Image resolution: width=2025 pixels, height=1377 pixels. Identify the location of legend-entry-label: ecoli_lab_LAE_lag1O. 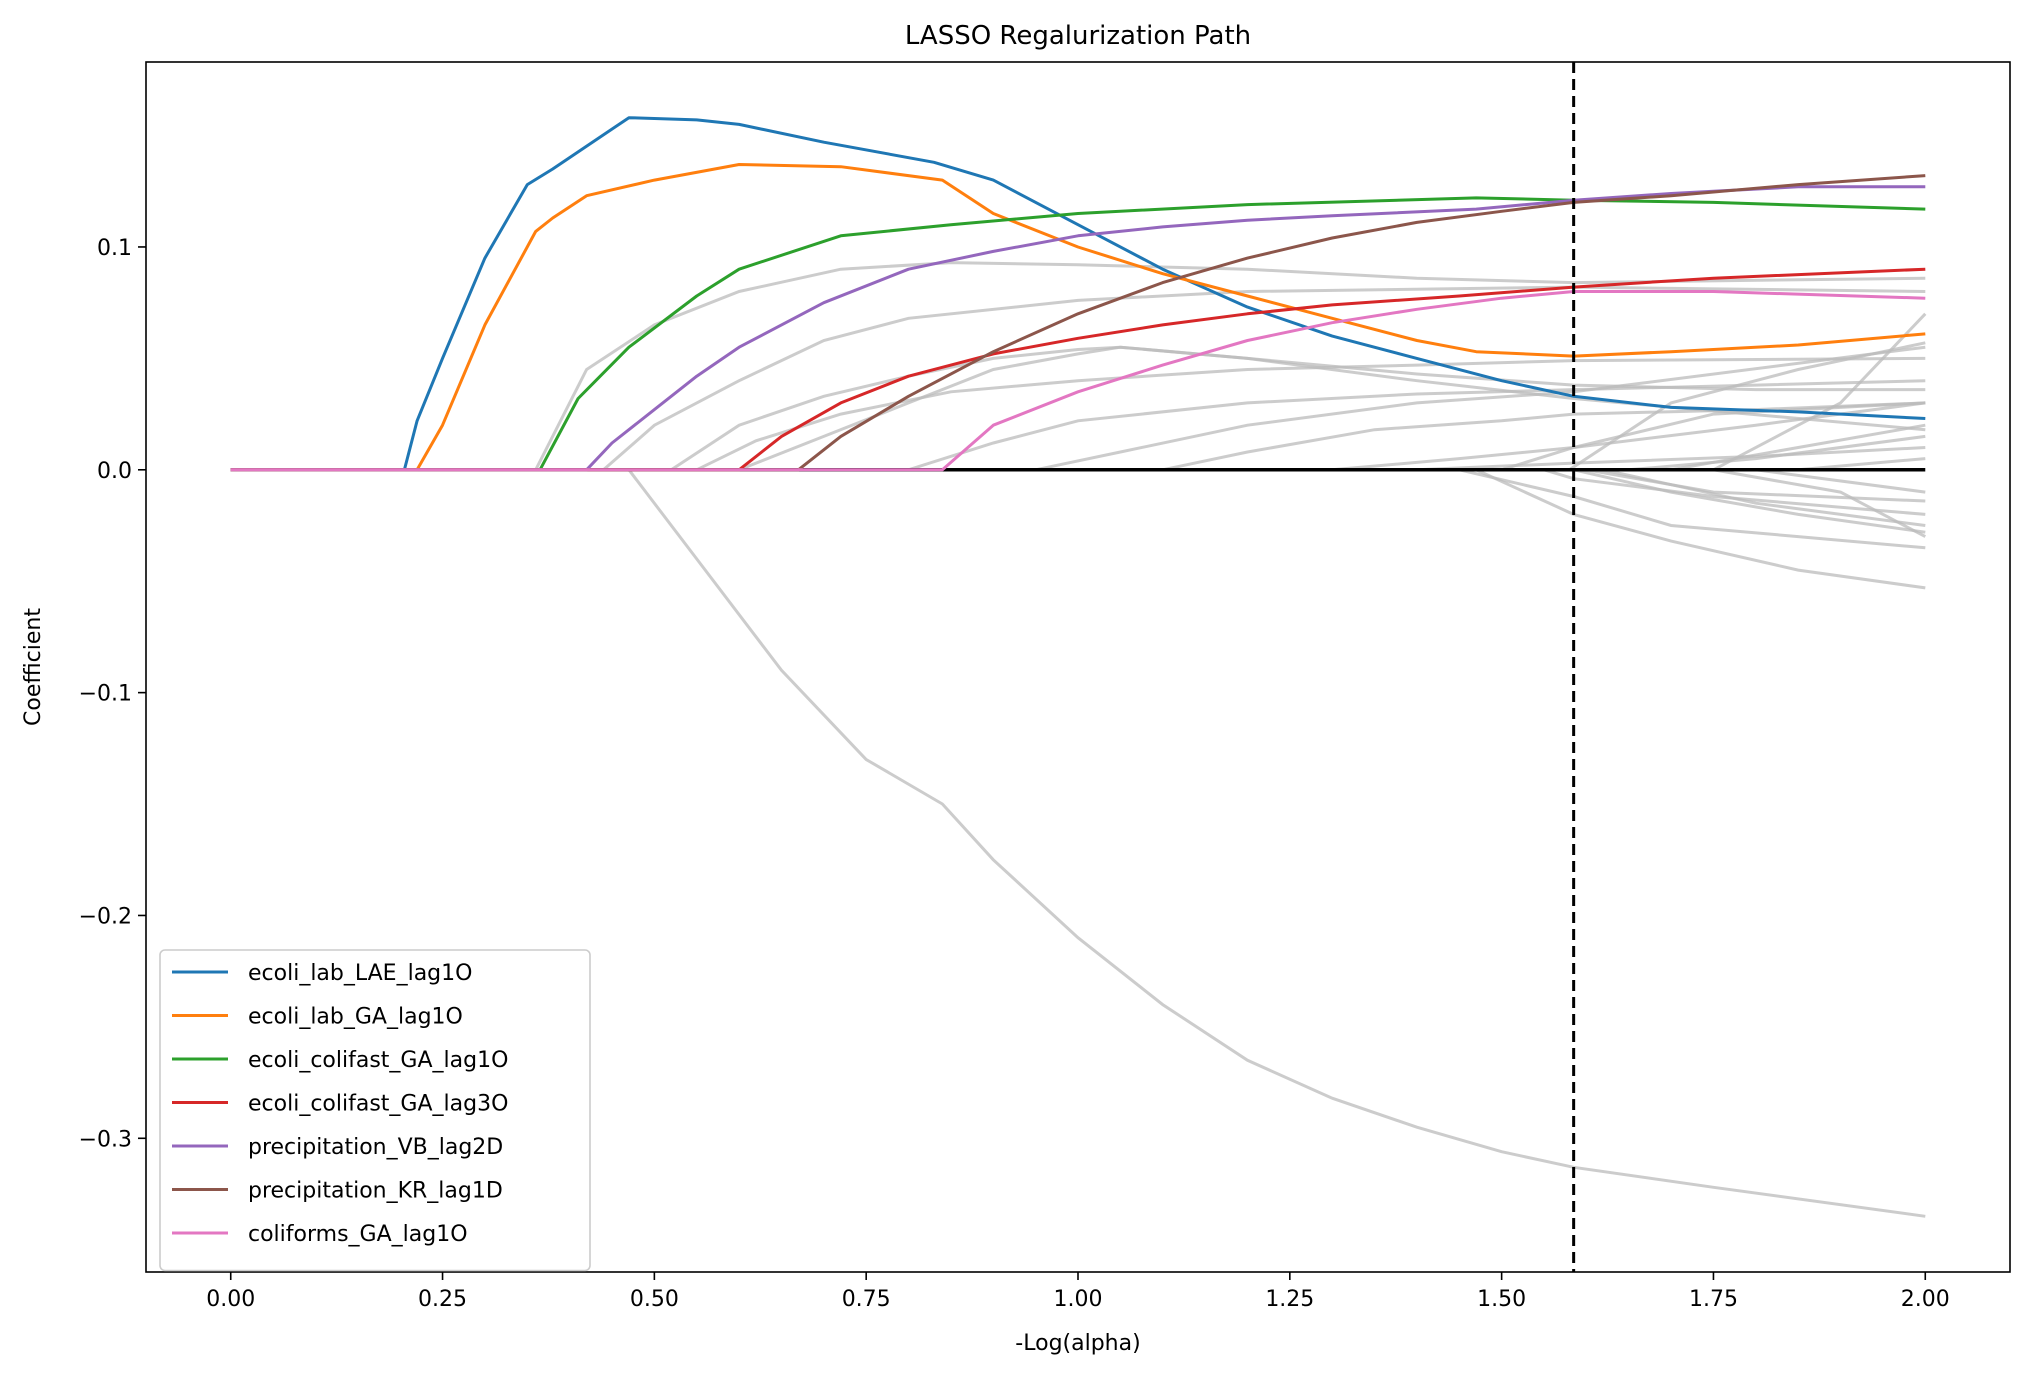
(360, 973).